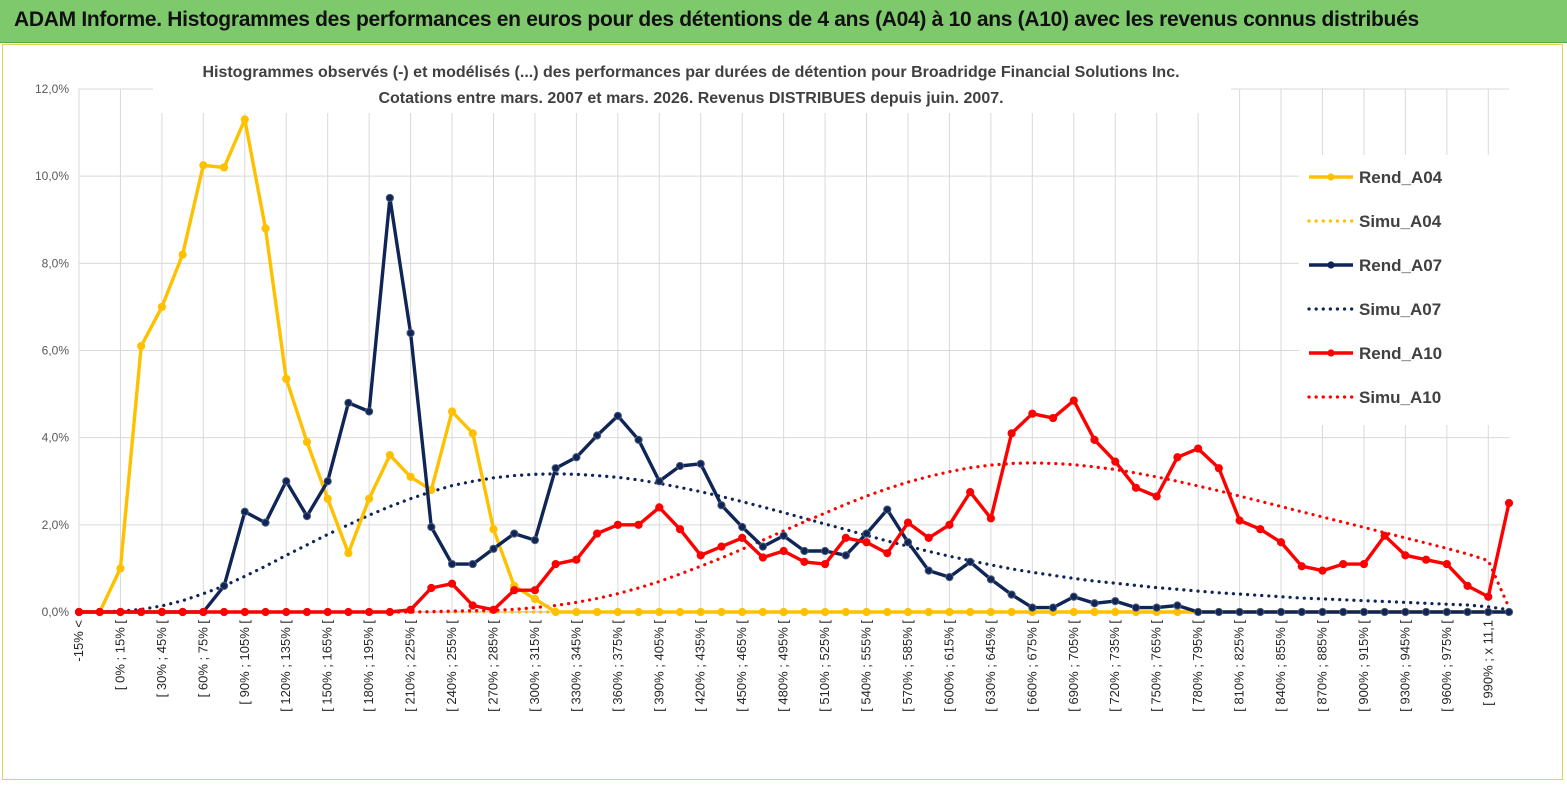 This screenshot has width=1567, height=789. What do you see at coordinates (410, 666) in the screenshot?
I see `x-tick-label: [ 210% ; 225% [` at bounding box center [410, 666].